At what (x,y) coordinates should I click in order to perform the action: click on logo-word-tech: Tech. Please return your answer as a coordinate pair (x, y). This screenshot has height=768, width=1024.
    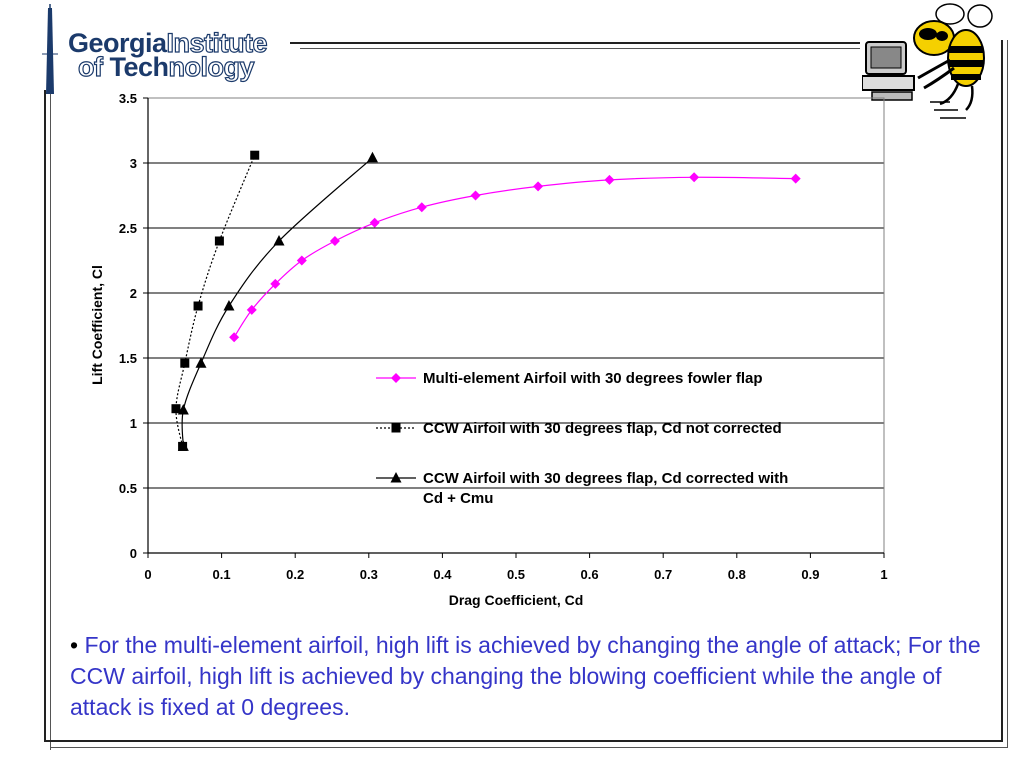
    Looking at the image, I should click on (139, 67).